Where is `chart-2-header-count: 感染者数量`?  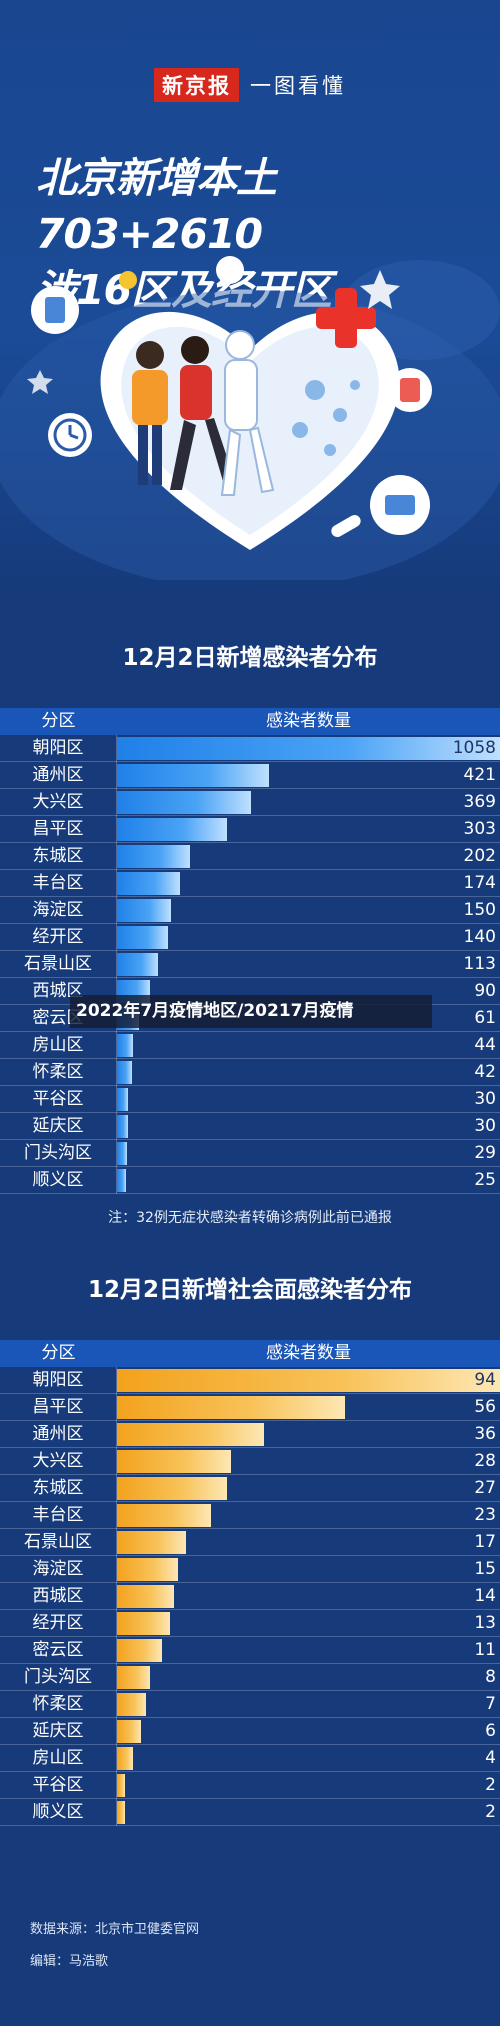 chart-2-header-count: 感染者数量 is located at coordinates (308, 1353).